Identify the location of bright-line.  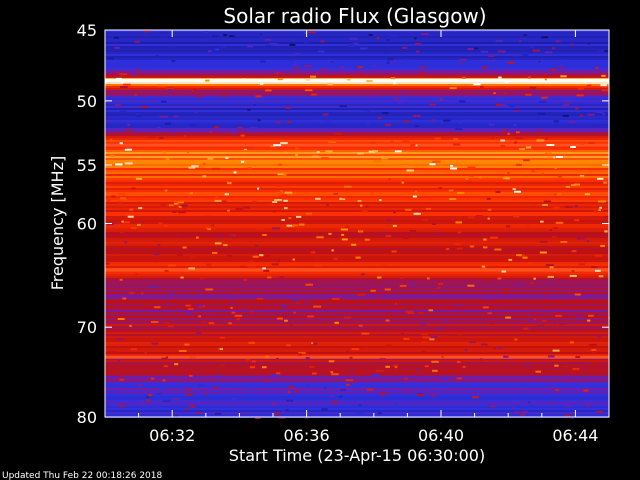
(357, 80).